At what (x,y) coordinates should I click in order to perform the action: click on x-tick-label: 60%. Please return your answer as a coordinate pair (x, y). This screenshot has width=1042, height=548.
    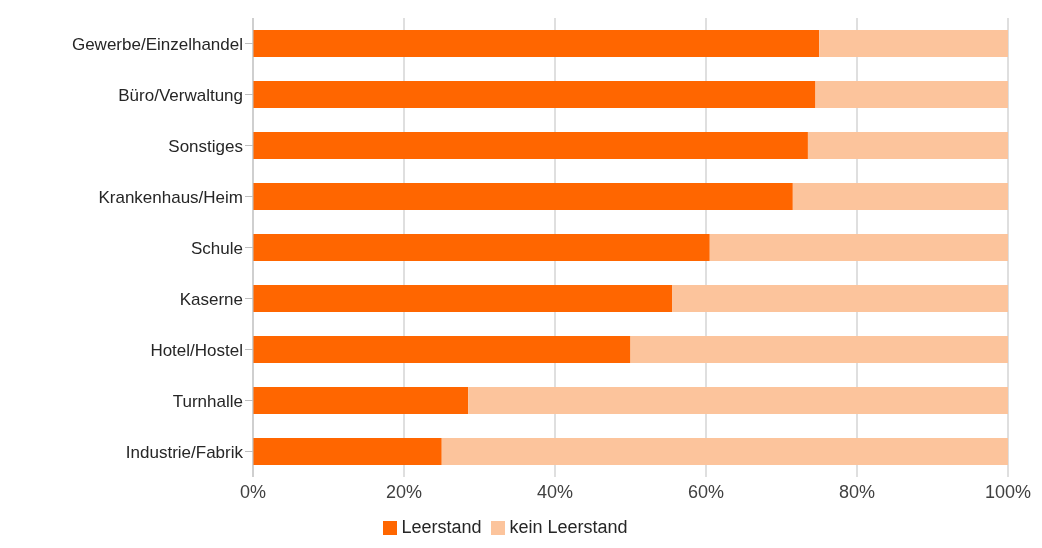
    Looking at the image, I should click on (706, 491).